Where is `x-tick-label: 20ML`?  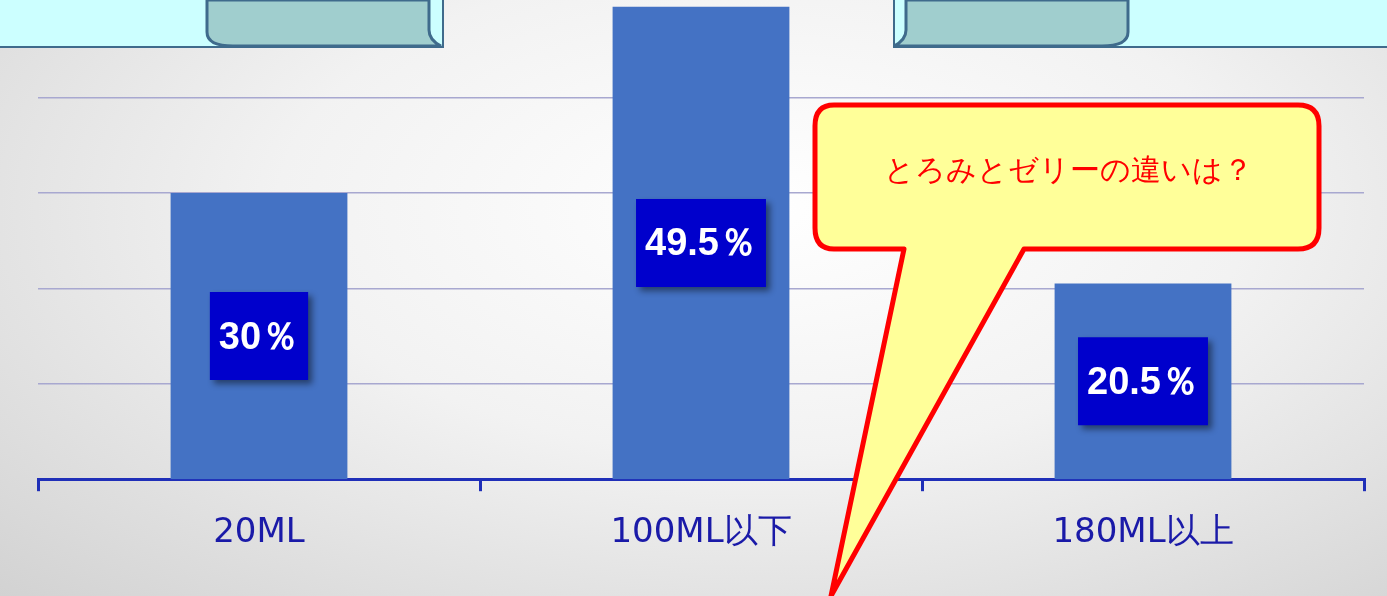 x-tick-label: 20ML is located at coordinates (259, 530).